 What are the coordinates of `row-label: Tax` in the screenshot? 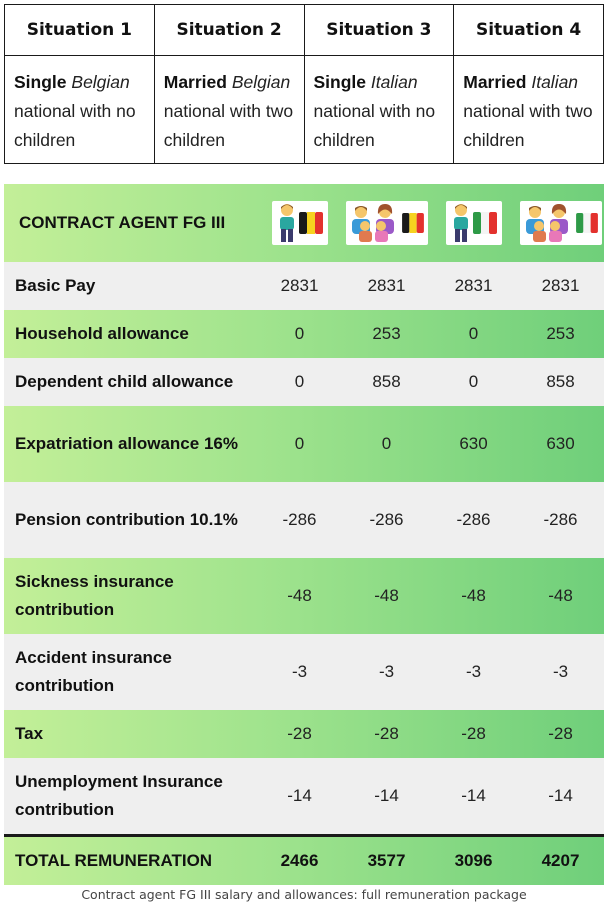 It's located at (29, 733).